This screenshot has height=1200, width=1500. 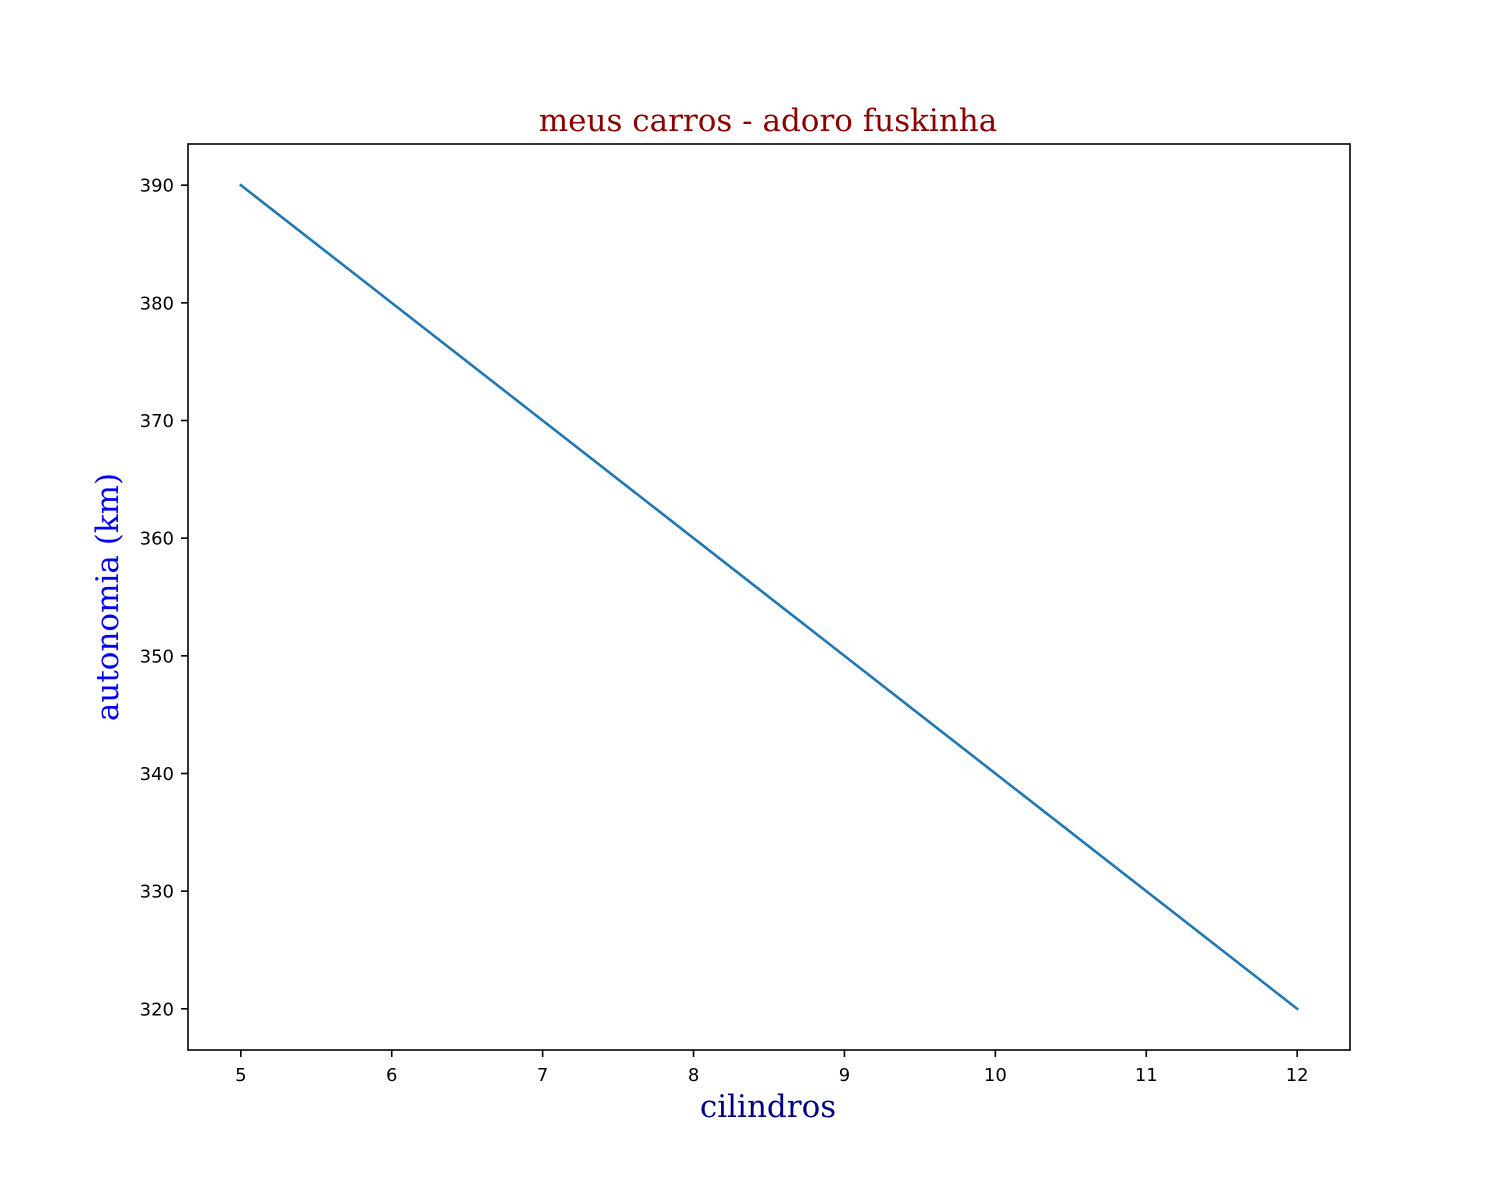 I want to click on x-tick-label: 11, so click(x=1146, y=1075).